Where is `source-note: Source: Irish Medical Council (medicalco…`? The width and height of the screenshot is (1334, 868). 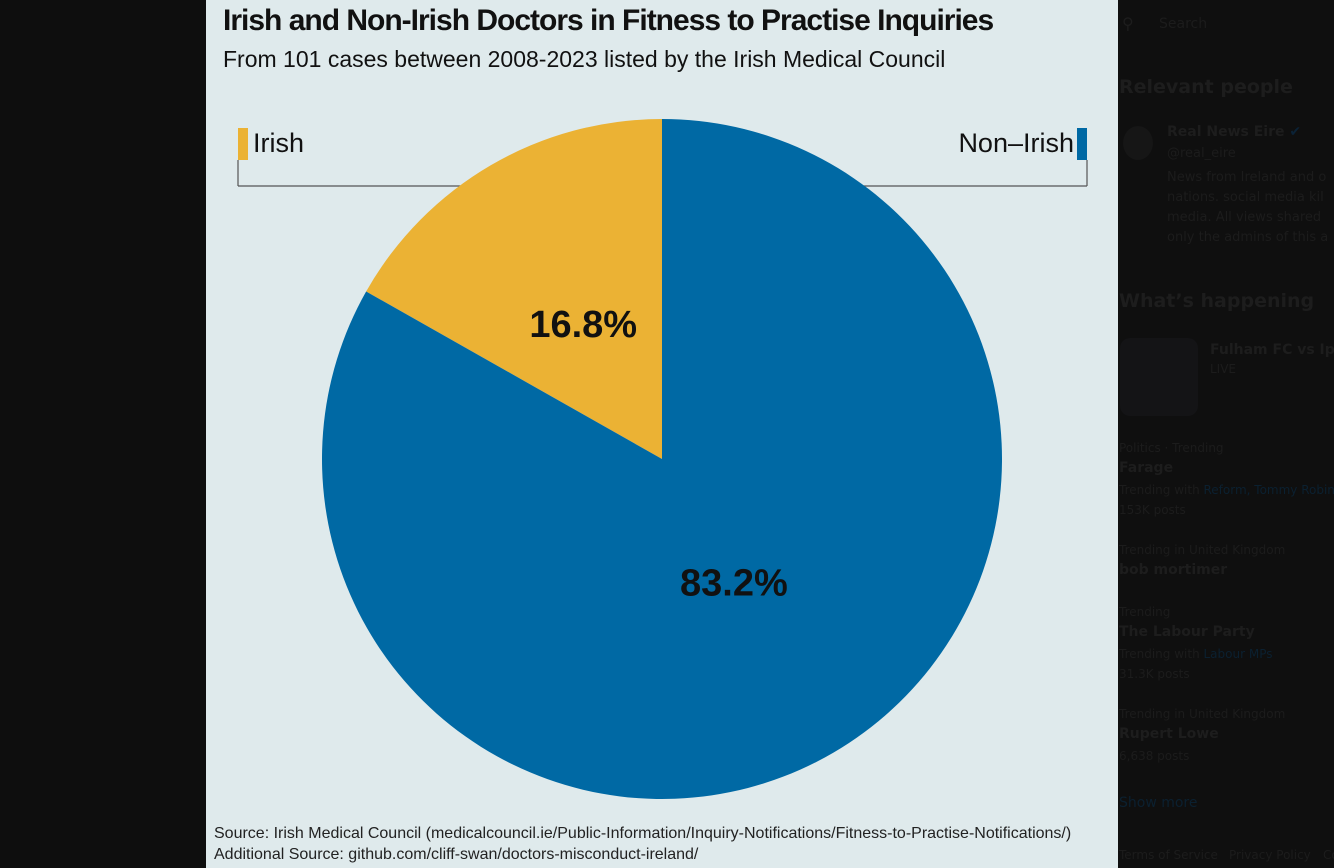
source-note: Source: Irish Medical Council (medicalco… is located at coordinates (643, 833).